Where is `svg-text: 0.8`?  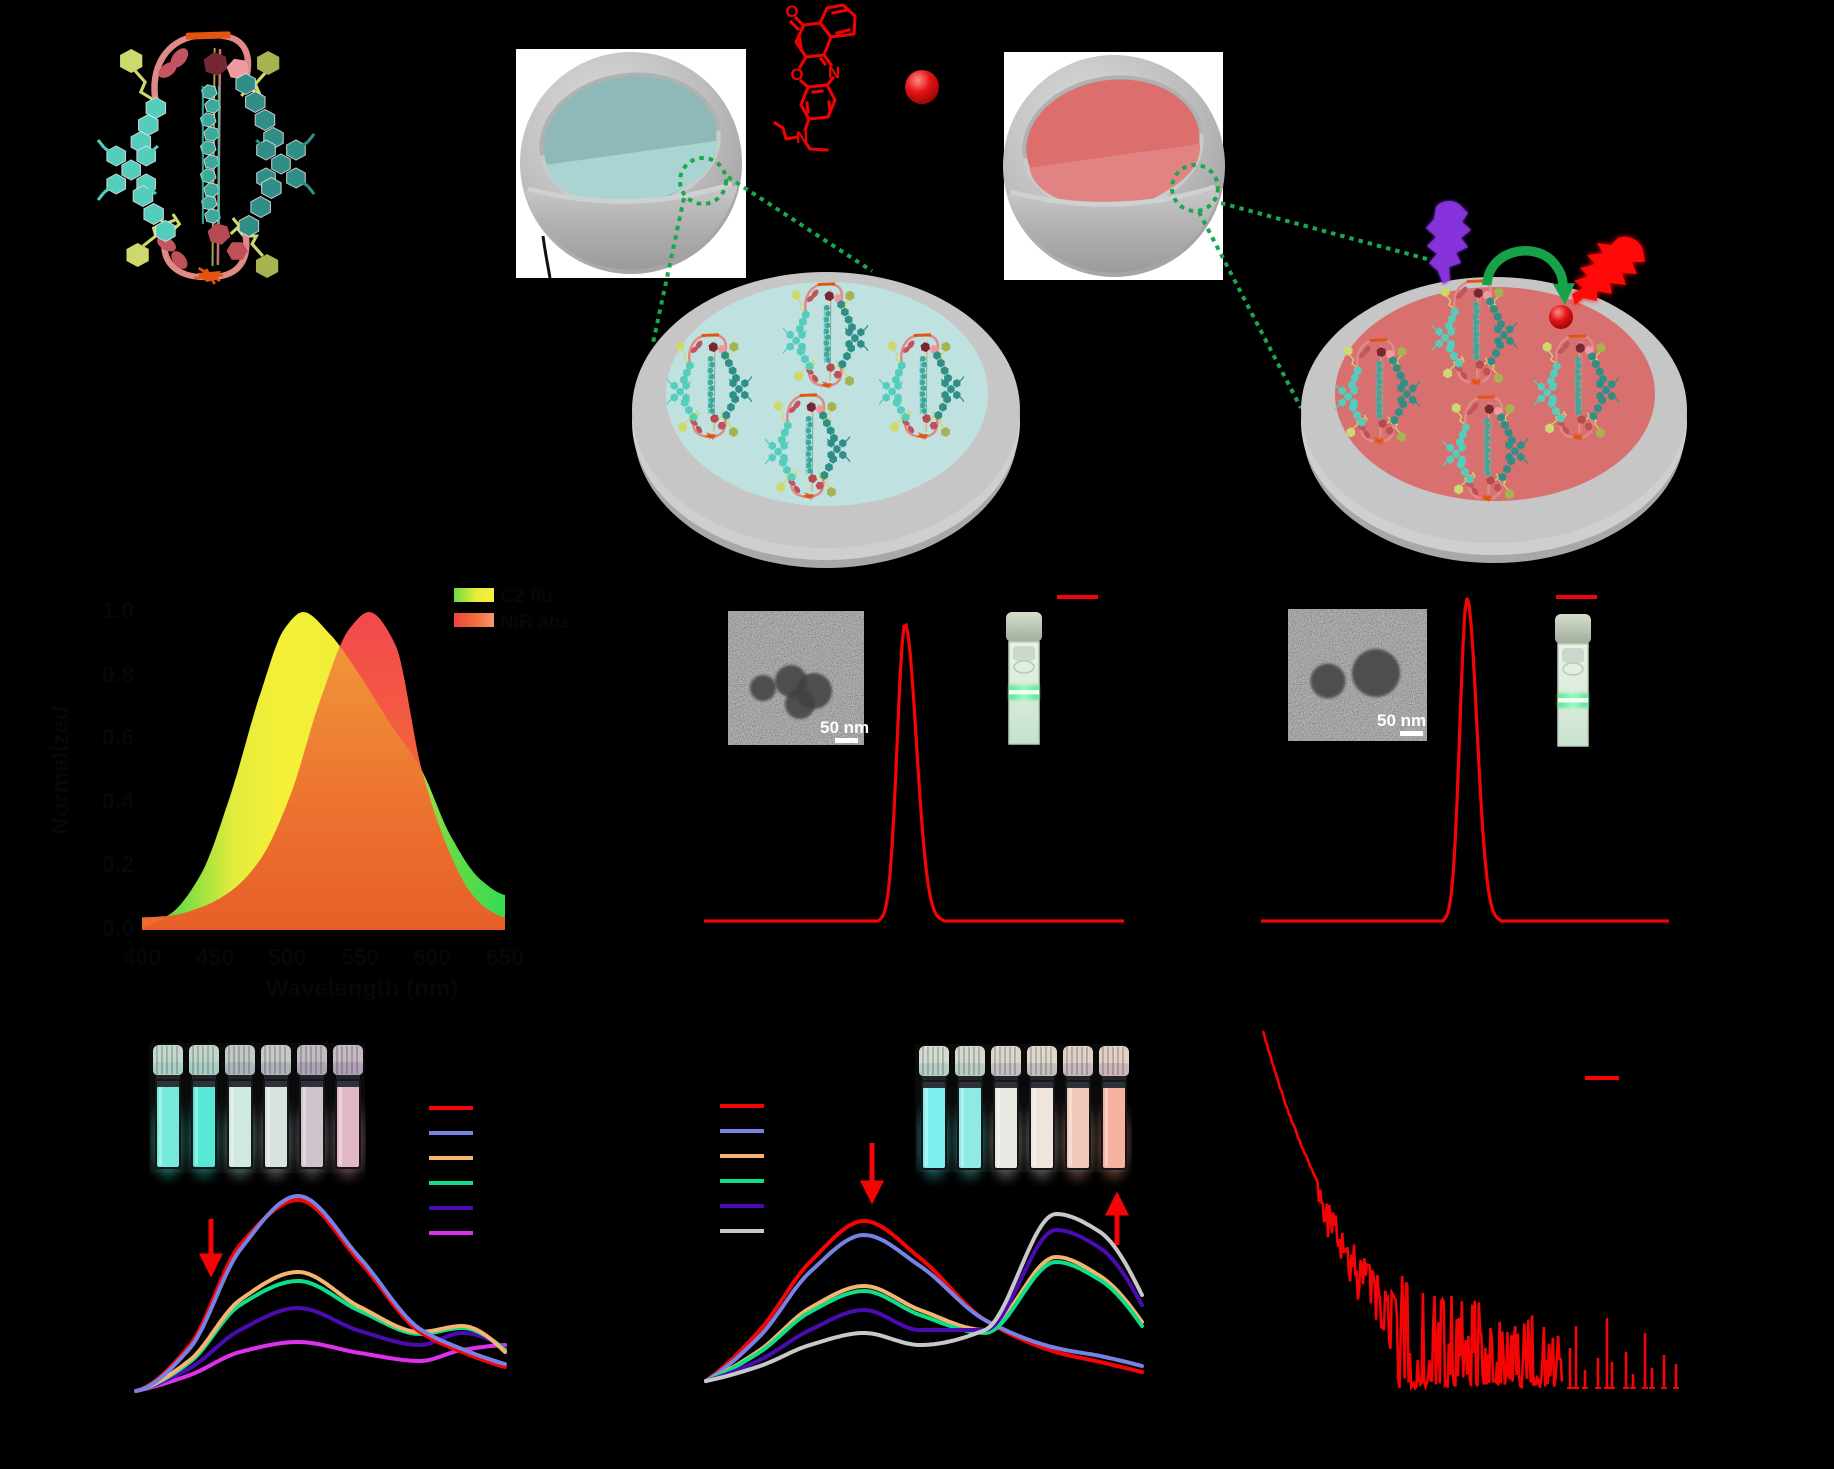
svg-text: 0.8 is located at coordinates (118, 674).